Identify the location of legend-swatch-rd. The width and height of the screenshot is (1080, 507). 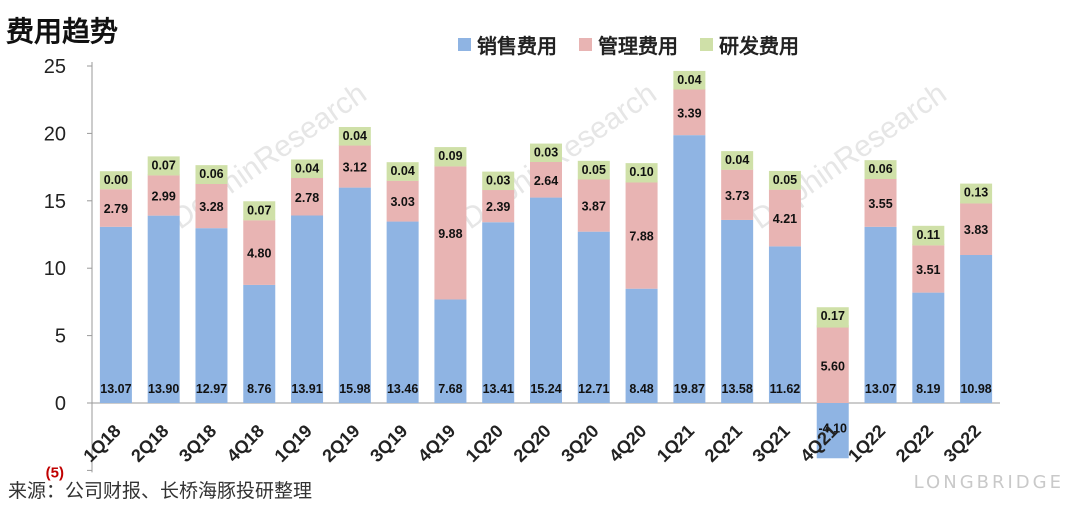
(706, 44).